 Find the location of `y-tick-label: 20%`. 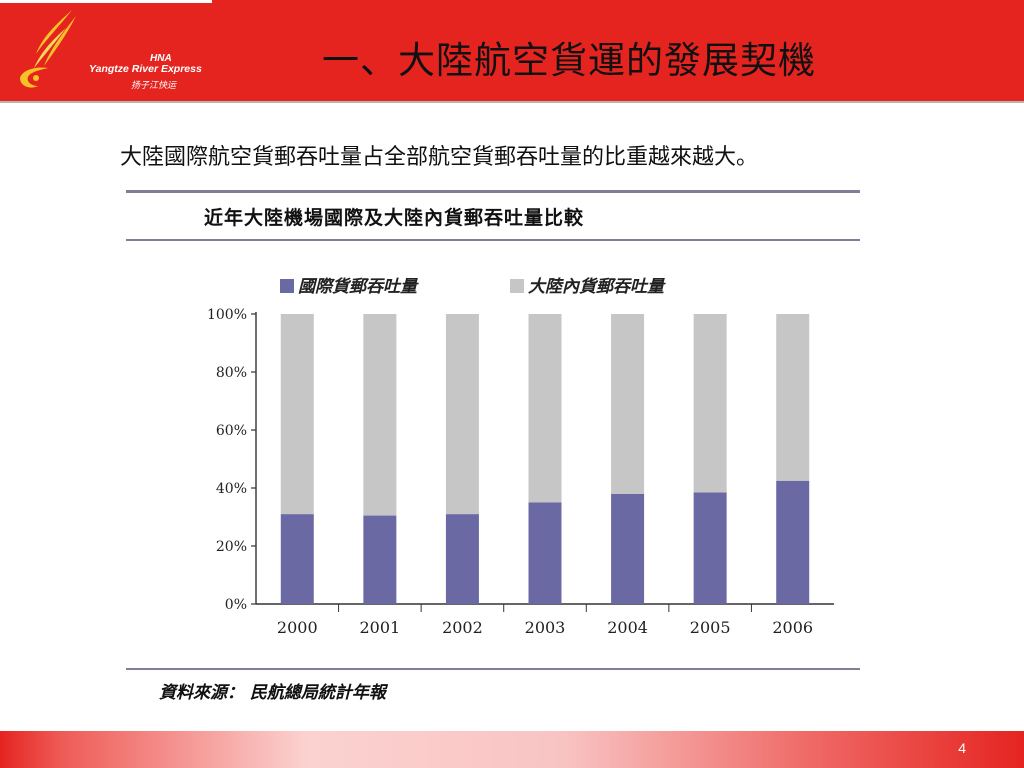

y-tick-label: 20% is located at coordinates (231, 547).